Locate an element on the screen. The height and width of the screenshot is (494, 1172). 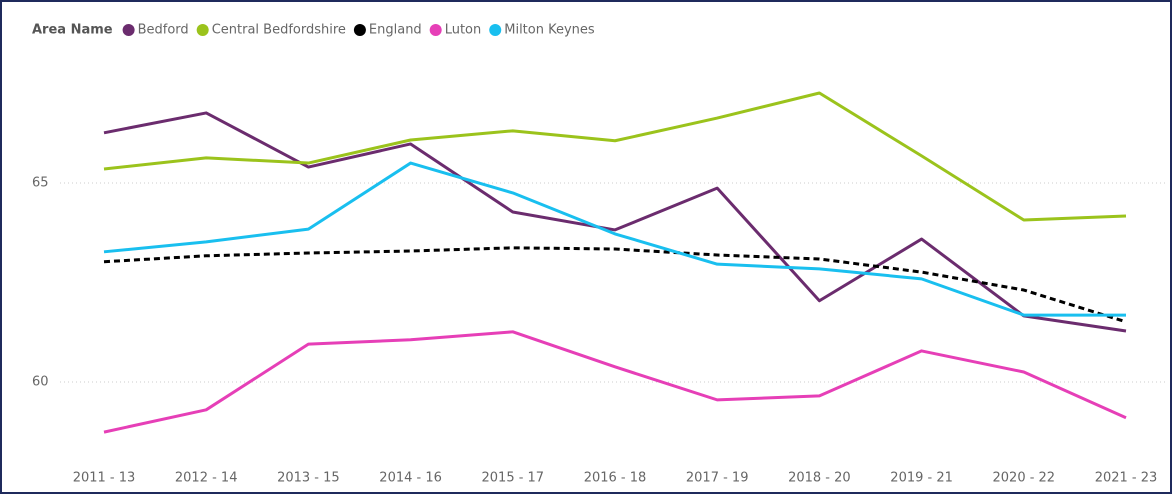
x-tick-label: 2016 - 18 is located at coordinates (615, 478).